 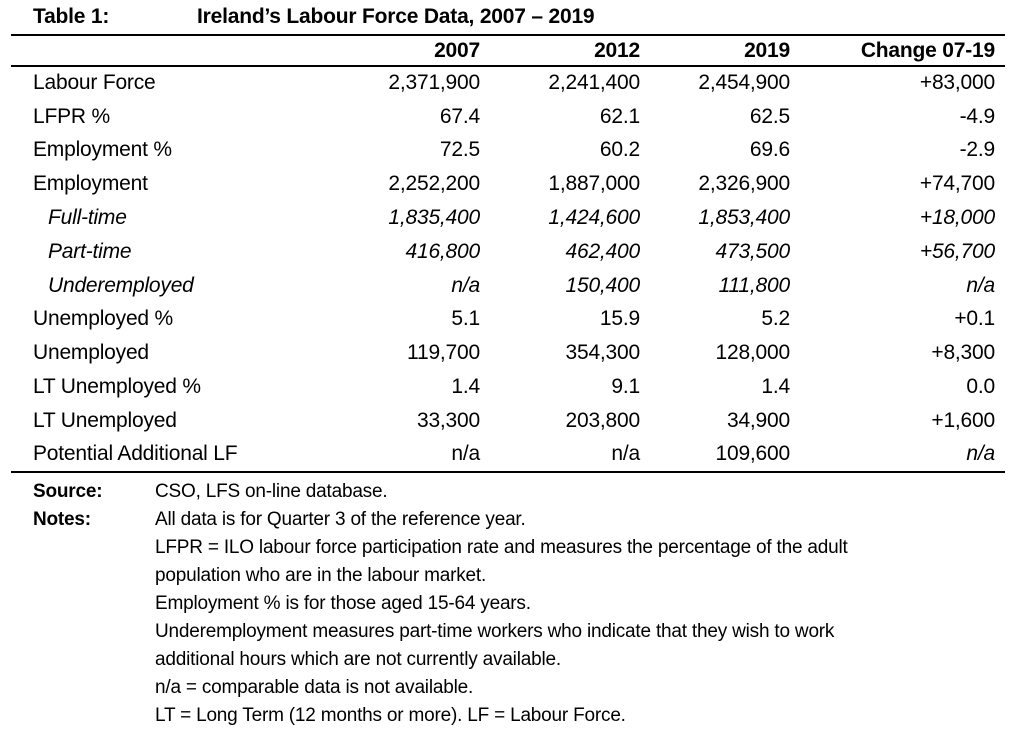 What do you see at coordinates (62, 519) in the screenshot?
I see `notes-label: Notes:` at bounding box center [62, 519].